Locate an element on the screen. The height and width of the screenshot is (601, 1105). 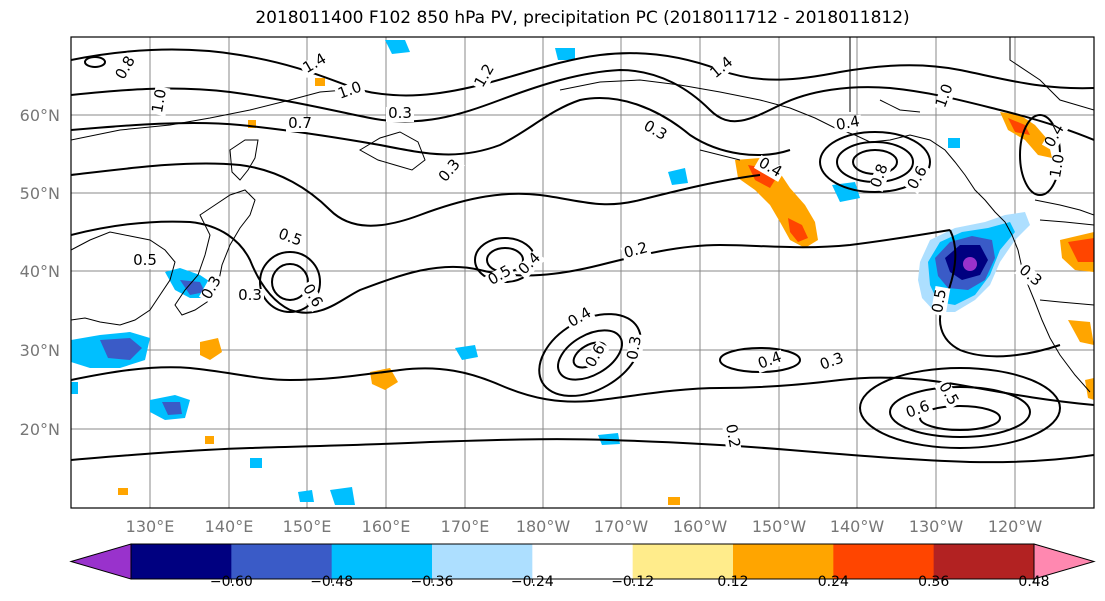
colorbar-extend-low is located at coordinates (100, 561).